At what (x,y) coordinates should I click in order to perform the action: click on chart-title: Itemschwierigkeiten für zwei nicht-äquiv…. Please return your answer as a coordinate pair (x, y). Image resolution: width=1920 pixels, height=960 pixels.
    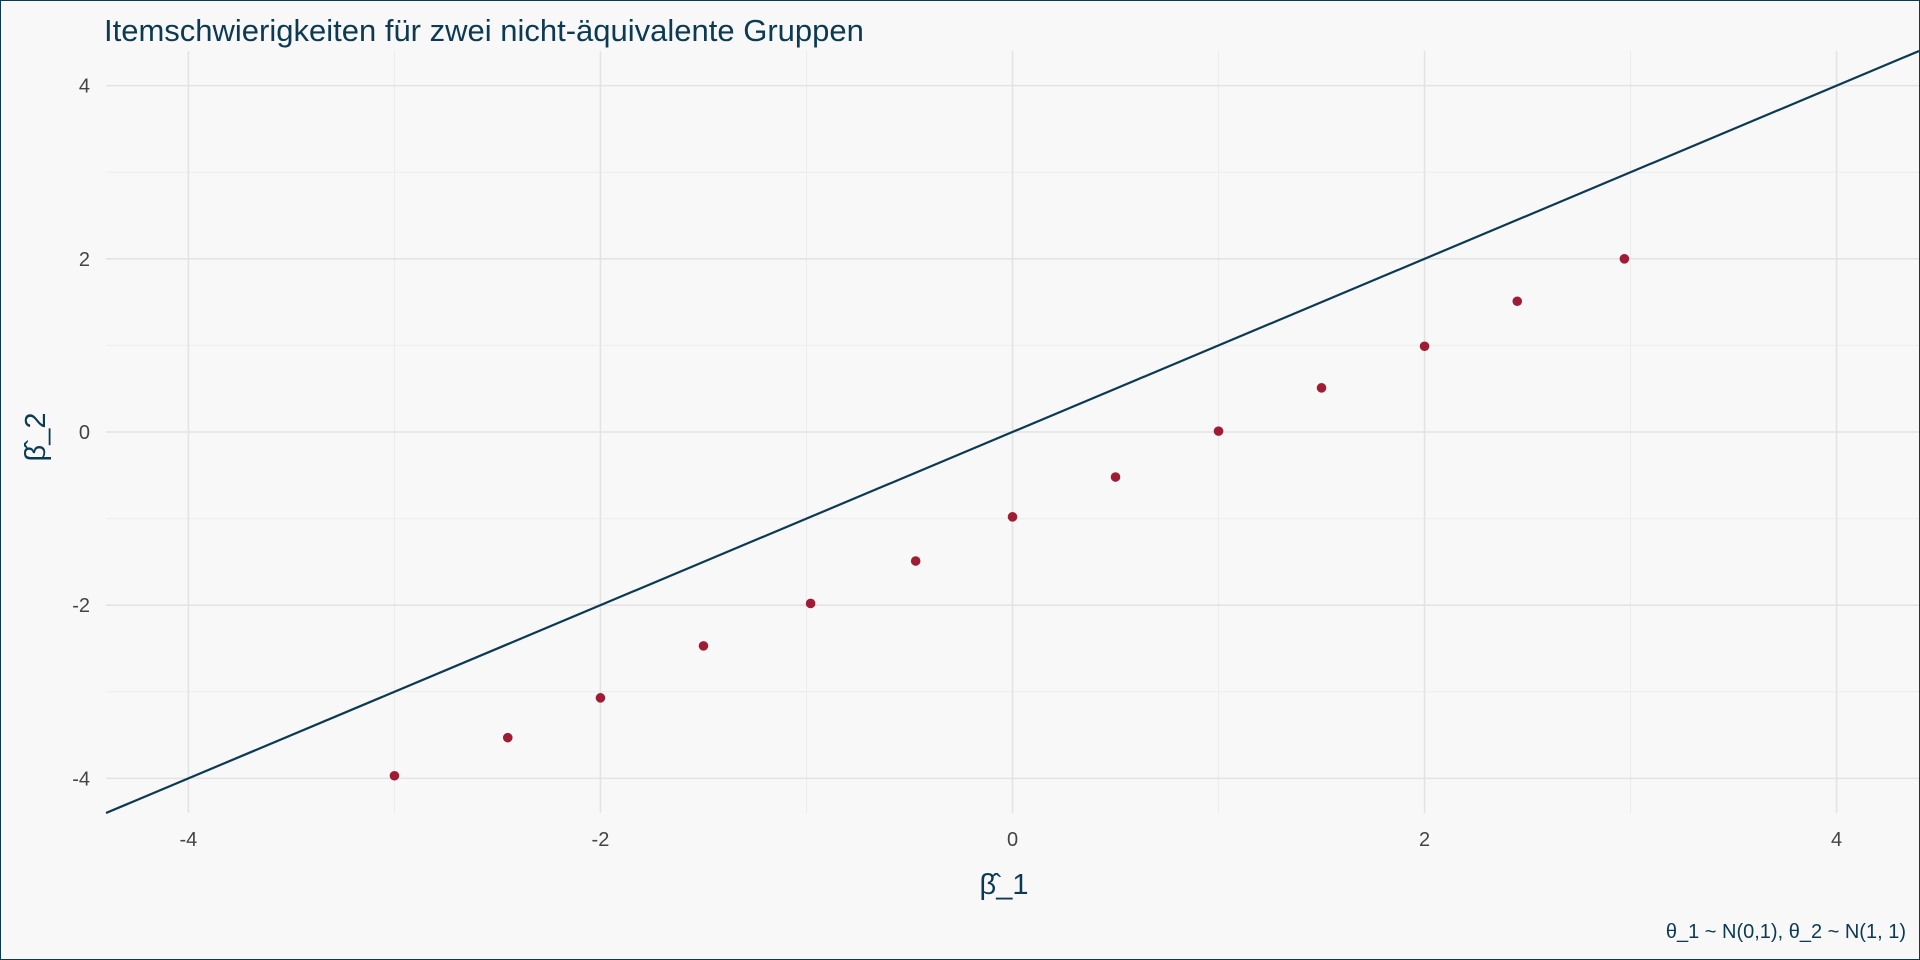
    Looking at the image, I should click on (484, 30).